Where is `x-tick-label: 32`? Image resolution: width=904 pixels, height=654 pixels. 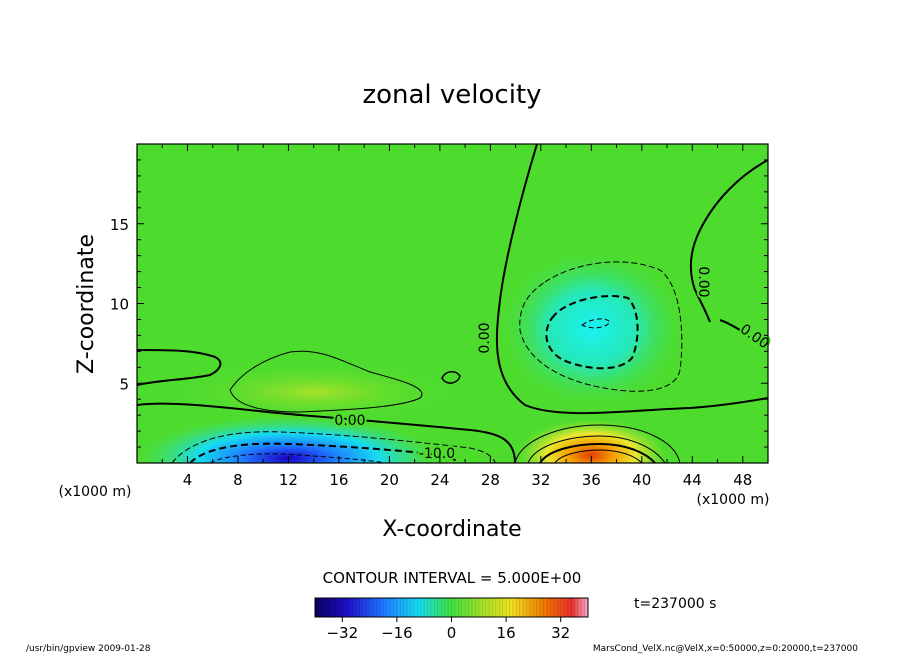
x-tick-label: 32 is located at coordinates (540, 480).